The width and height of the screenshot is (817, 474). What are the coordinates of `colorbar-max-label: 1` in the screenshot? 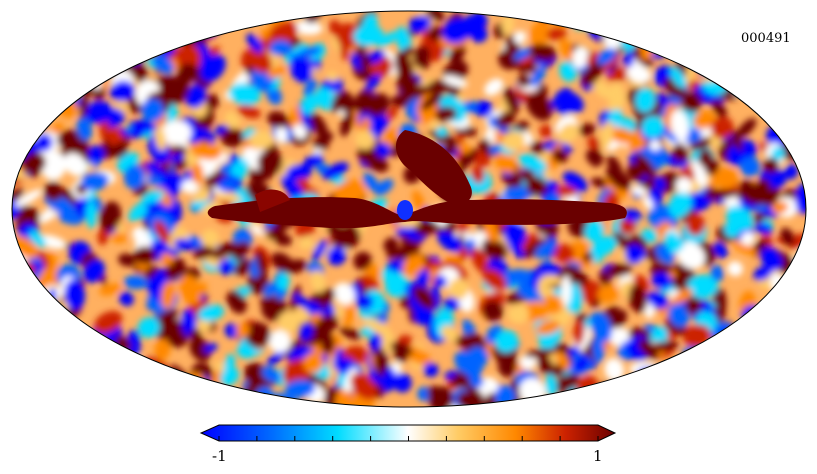 It's located at (598, 456).